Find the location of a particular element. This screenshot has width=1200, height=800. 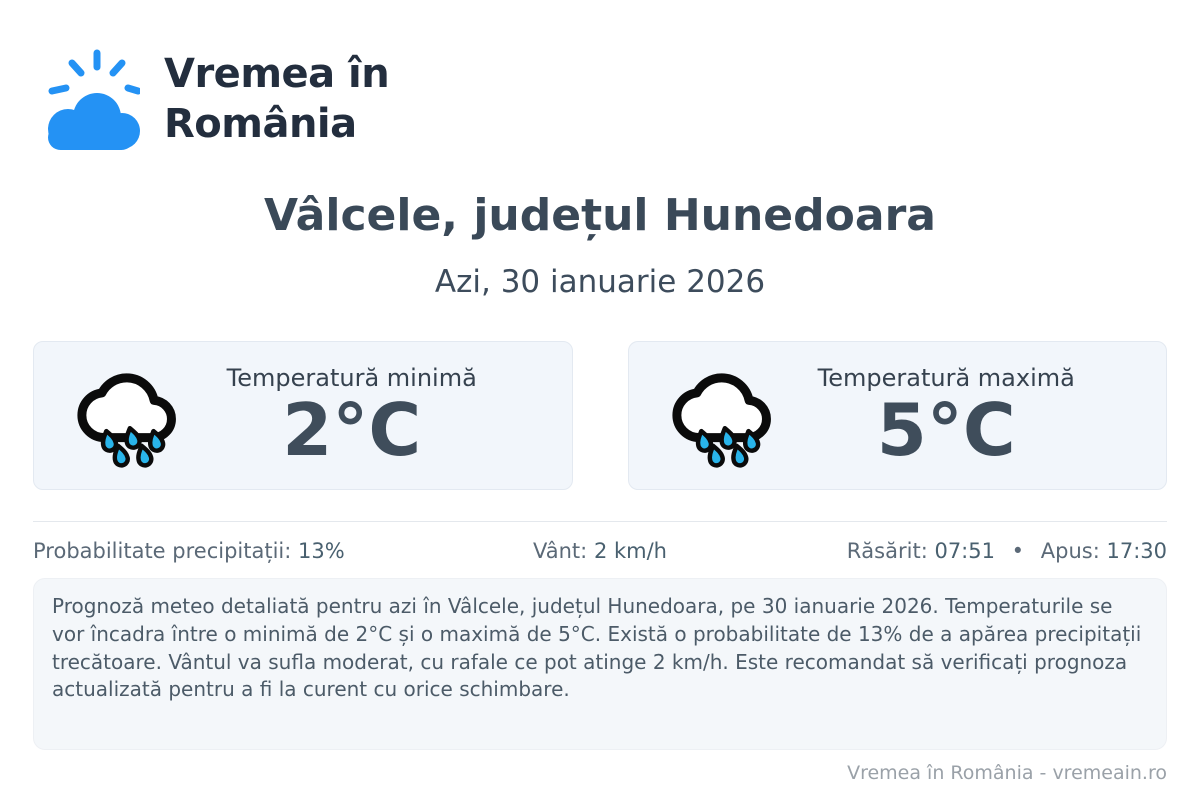

sunset-value: 17:30 is located at coordinates (1136, 551).